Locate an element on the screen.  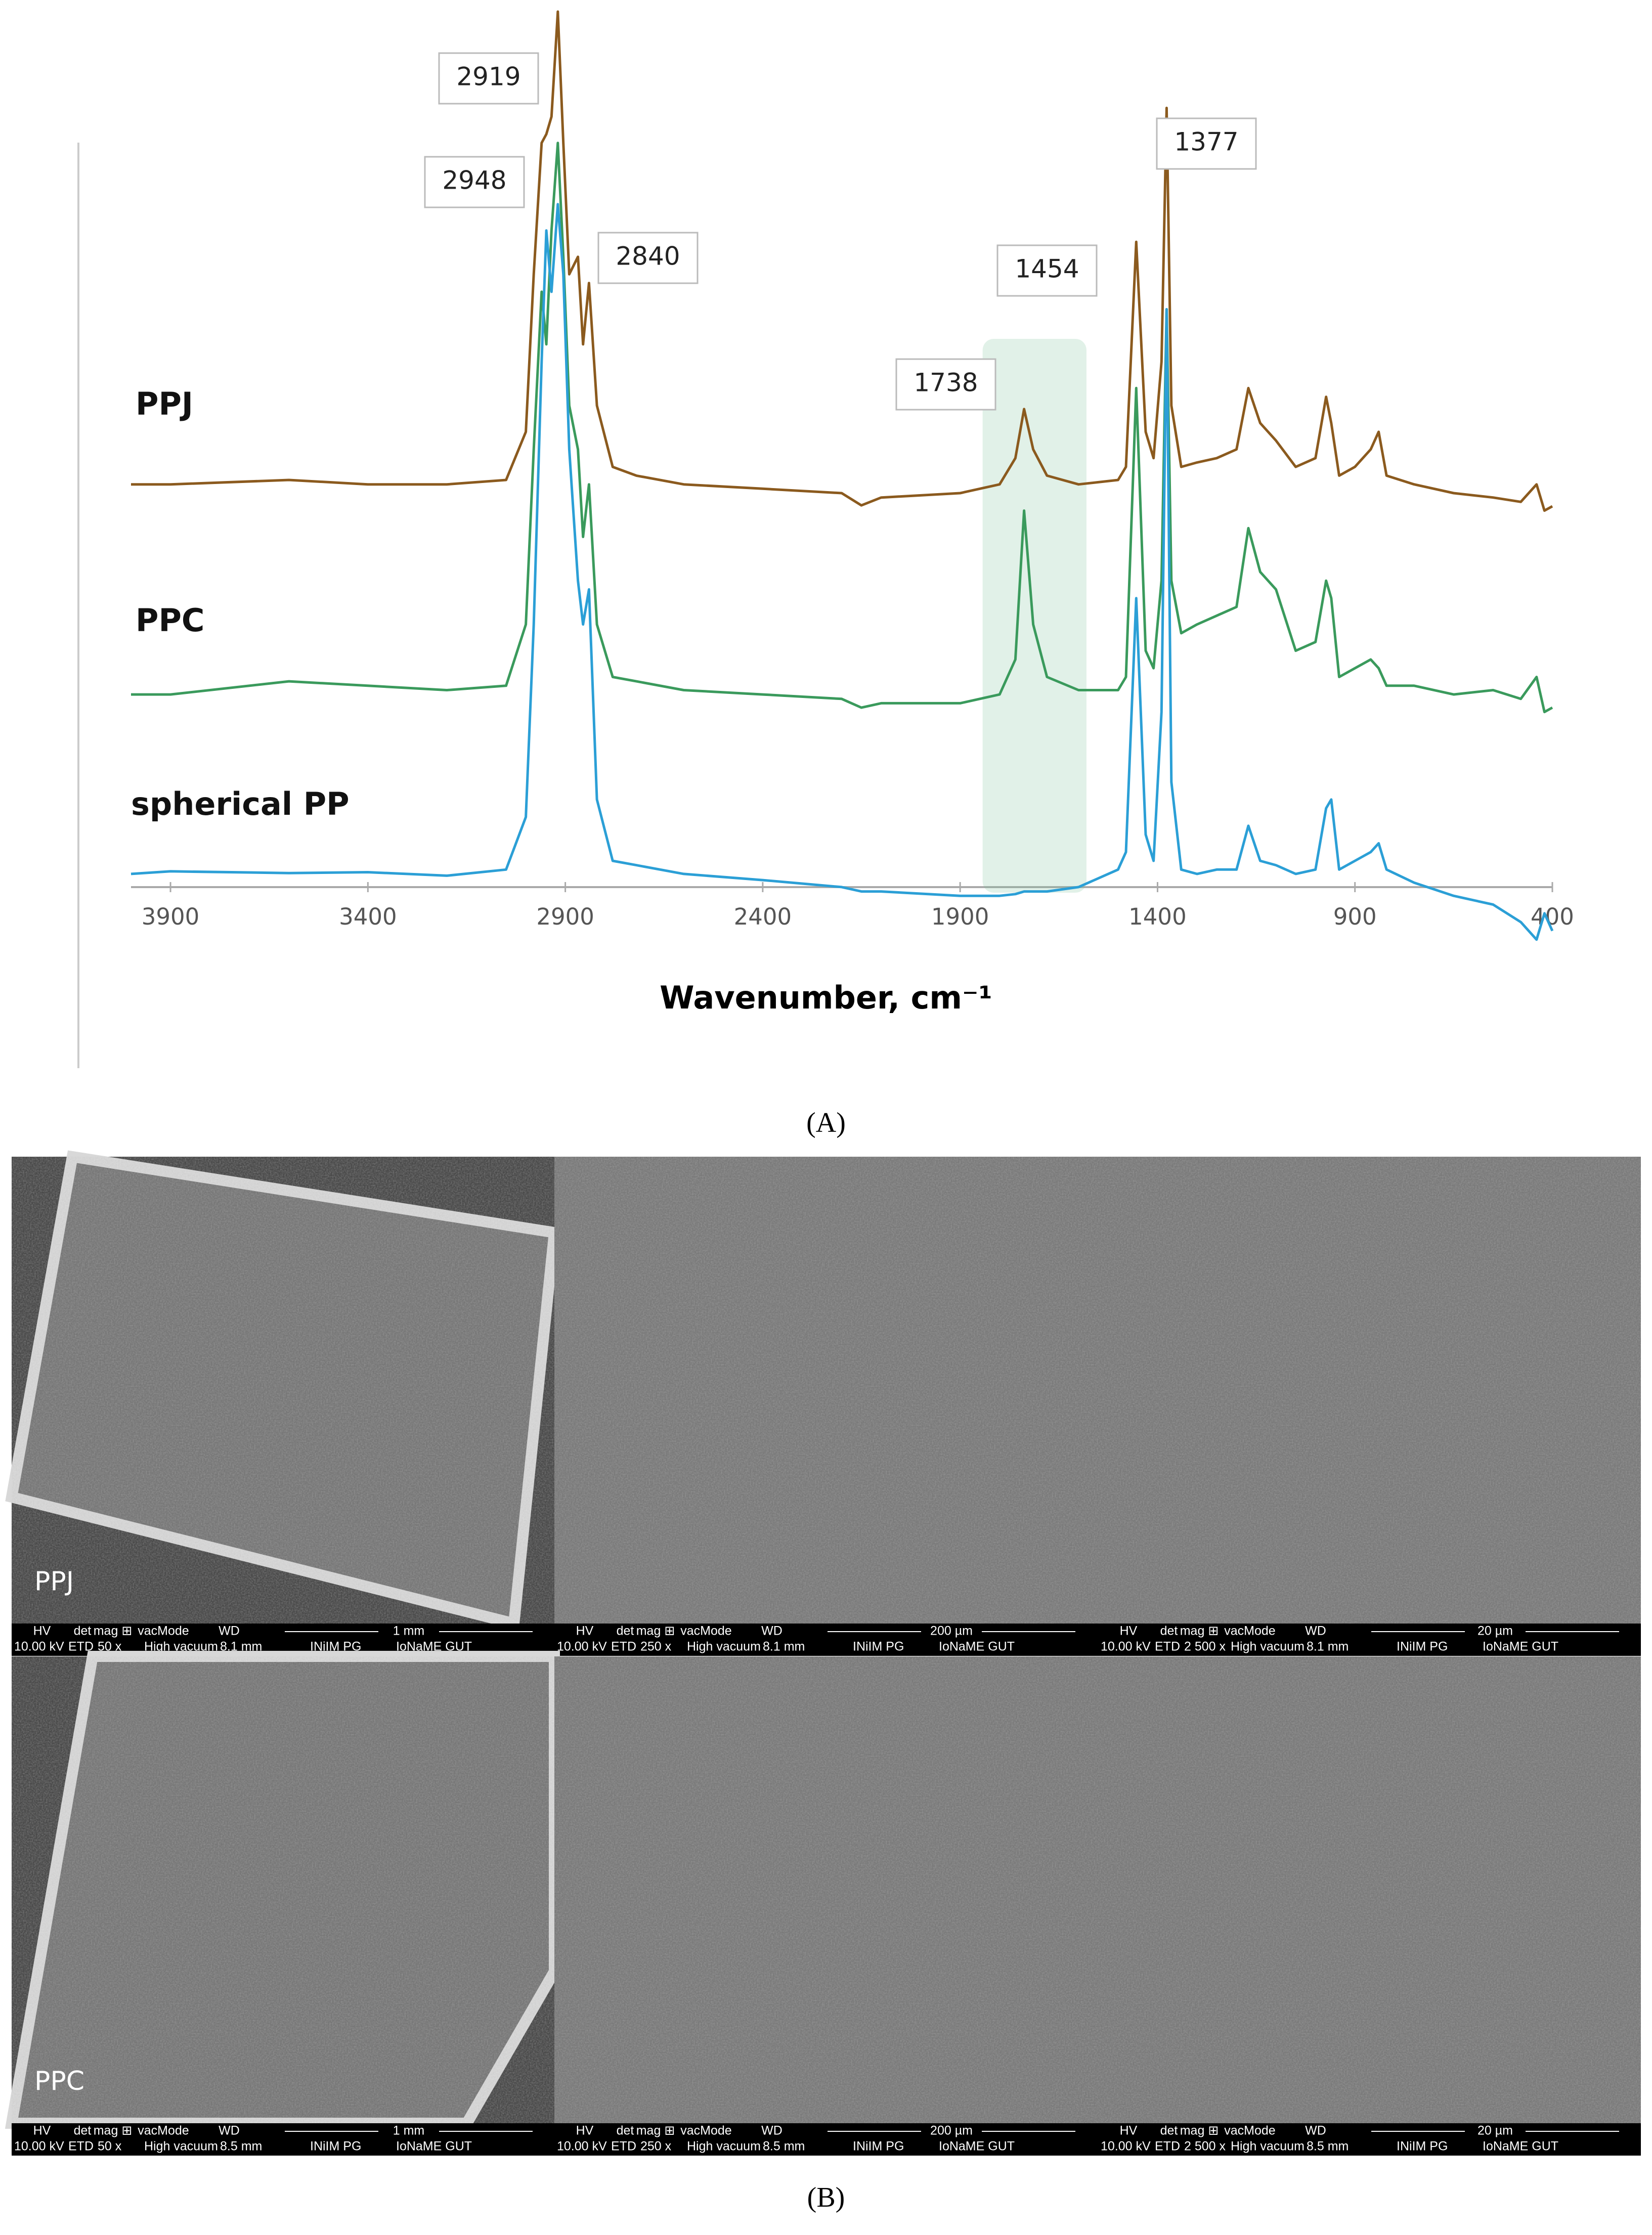
peak-label: 2919 is located at coordinates (488, 77).